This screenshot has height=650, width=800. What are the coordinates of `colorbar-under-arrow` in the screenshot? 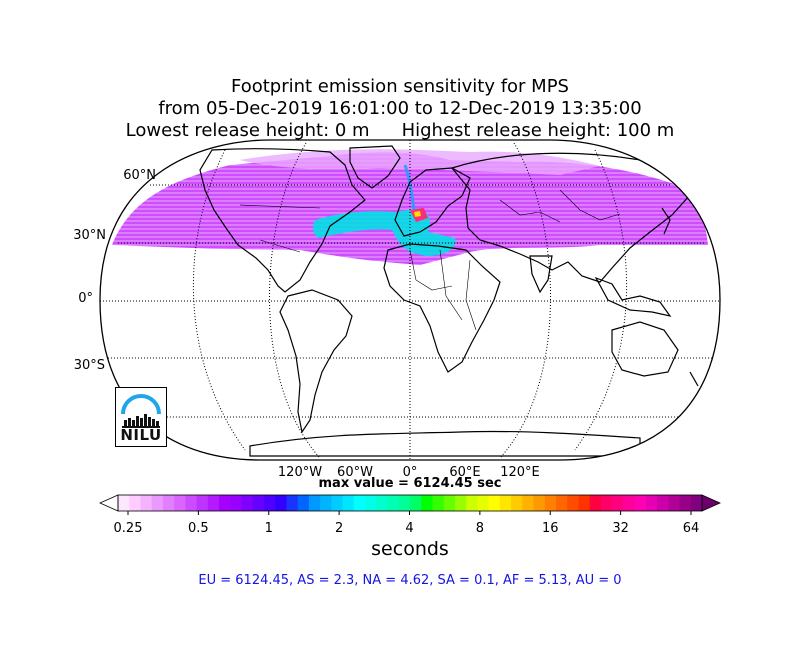 It's located at (109, 503).